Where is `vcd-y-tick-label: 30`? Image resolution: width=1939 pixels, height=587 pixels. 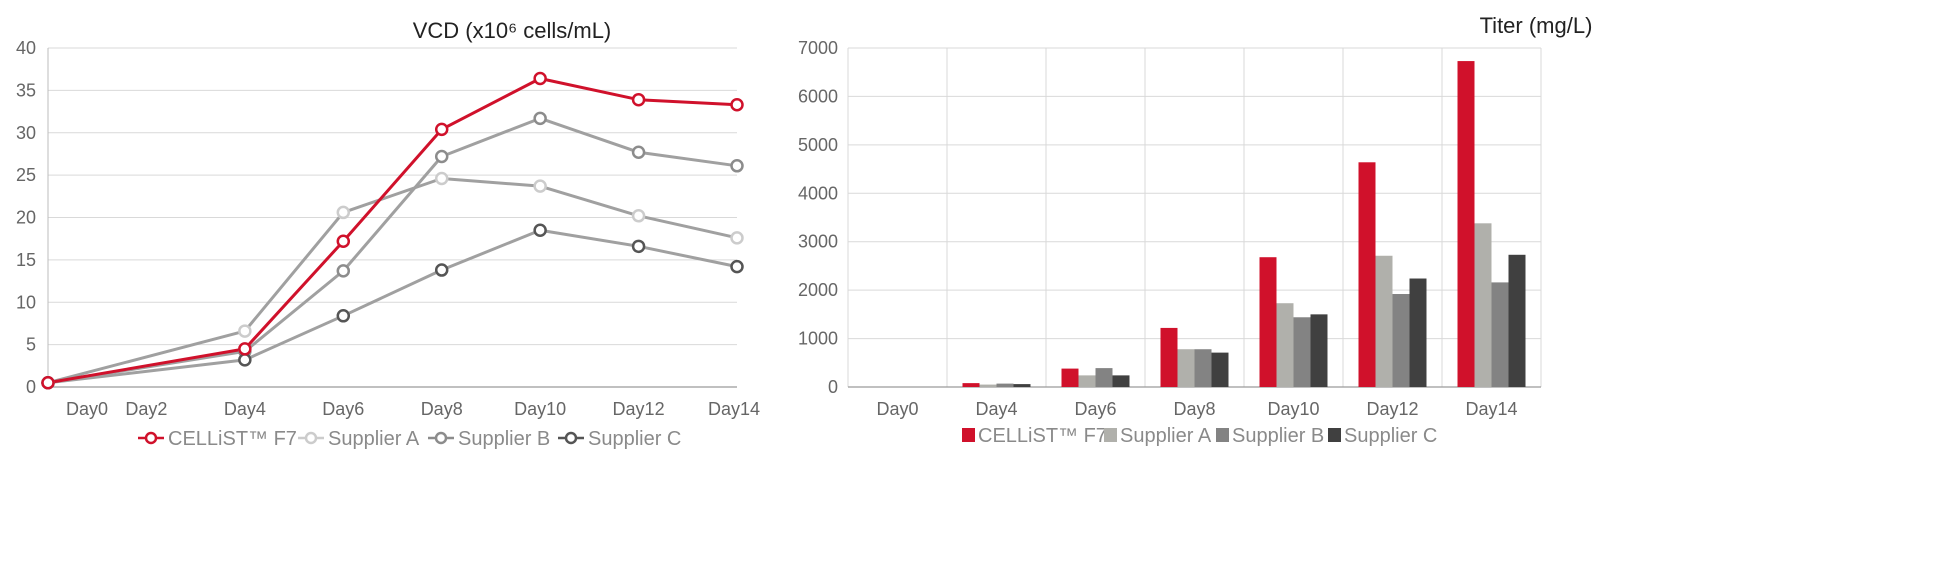
vcd-y-tick-label: 30 is located at coordinates (26, 133).